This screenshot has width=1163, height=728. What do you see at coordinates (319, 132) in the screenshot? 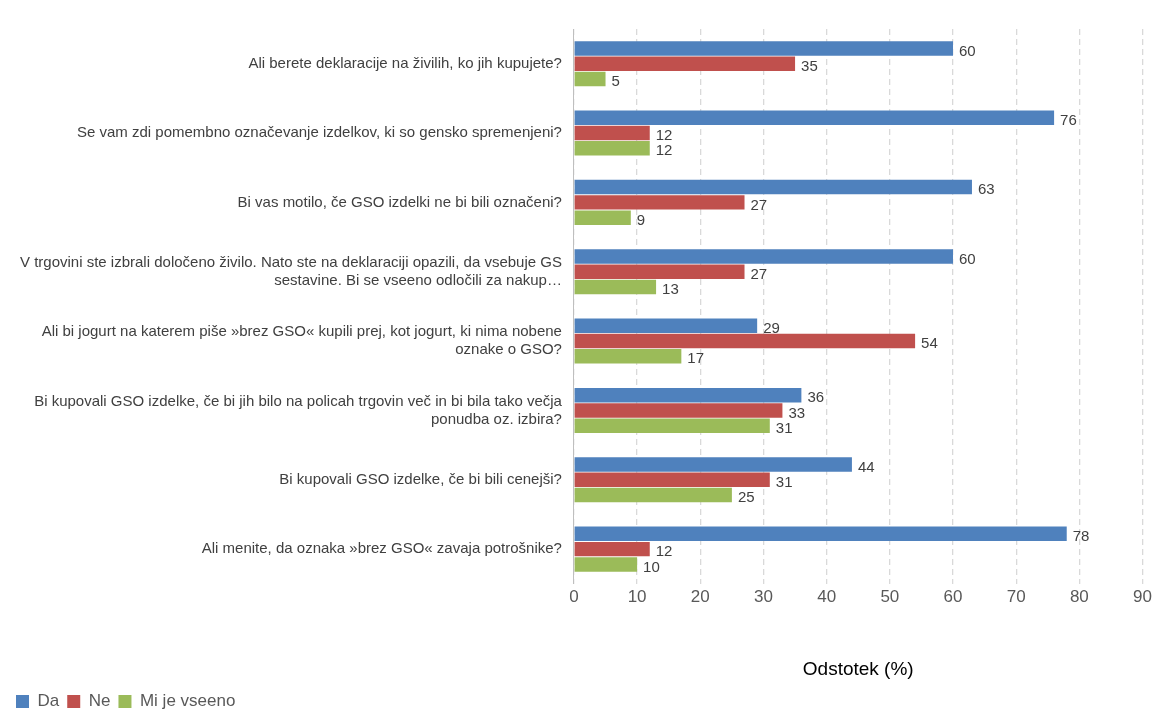
I see `y-tick-label: Se vam zdi pomembno označevanje izdelkov, ki so gensko spremenjeni?` at bounding box center [319, 132].